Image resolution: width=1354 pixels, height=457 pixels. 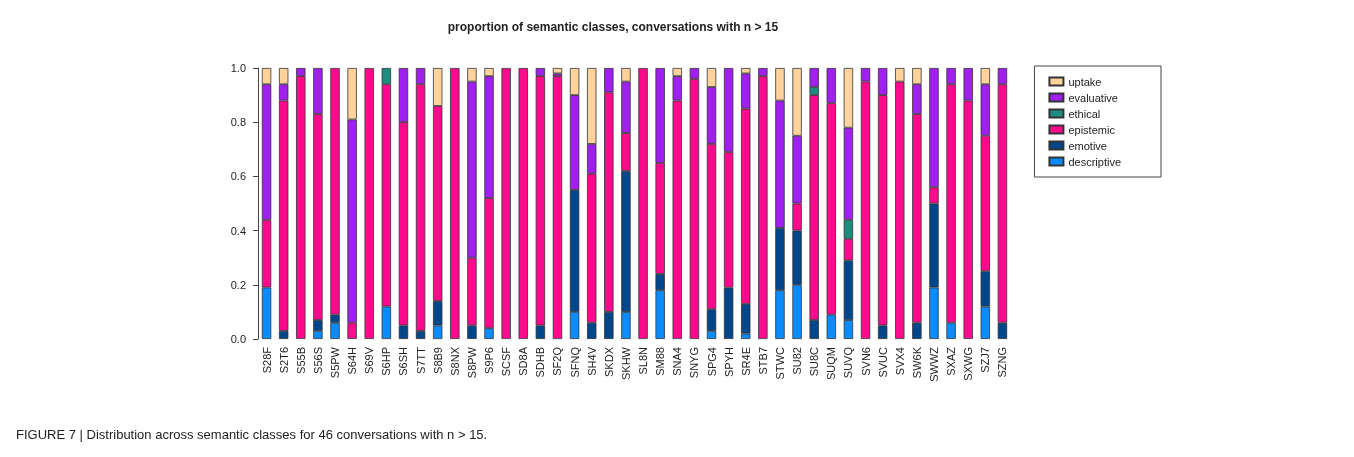 I want to click on x-tick-label: SCSF, so click(x=506, y=361).